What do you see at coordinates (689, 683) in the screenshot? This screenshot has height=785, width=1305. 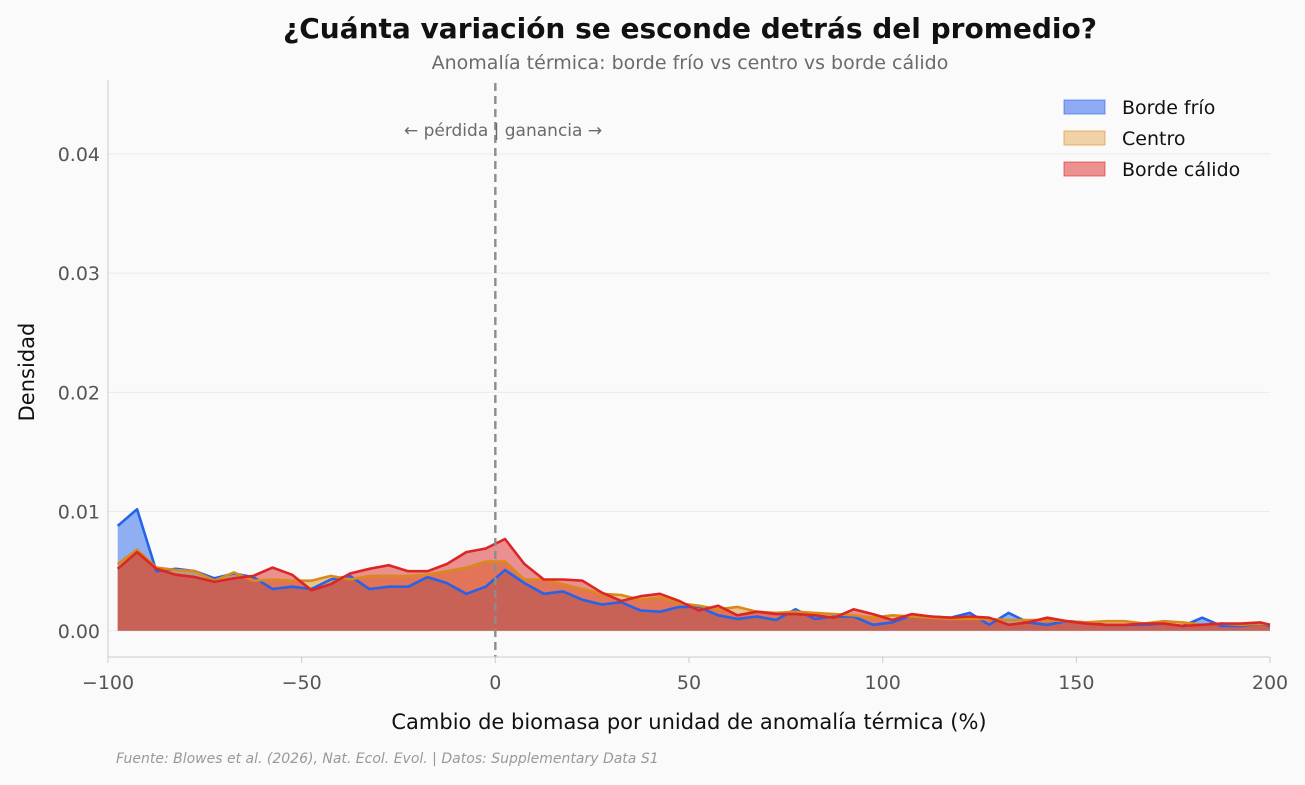 I see `x-tick-label: 50` at bounding box center [689, 683].